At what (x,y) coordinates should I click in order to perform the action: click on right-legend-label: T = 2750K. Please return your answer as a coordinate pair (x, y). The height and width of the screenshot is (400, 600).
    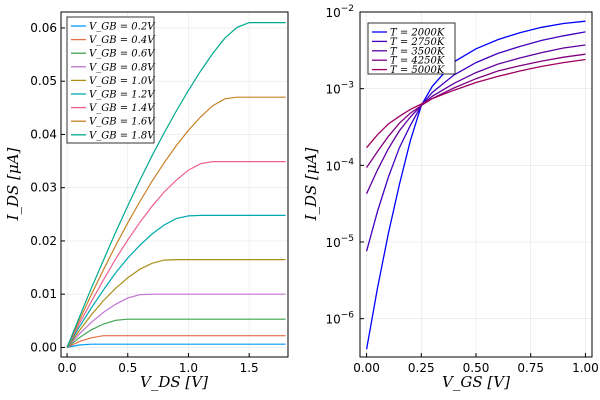
    Looking at the image, I should click on (417, 42).